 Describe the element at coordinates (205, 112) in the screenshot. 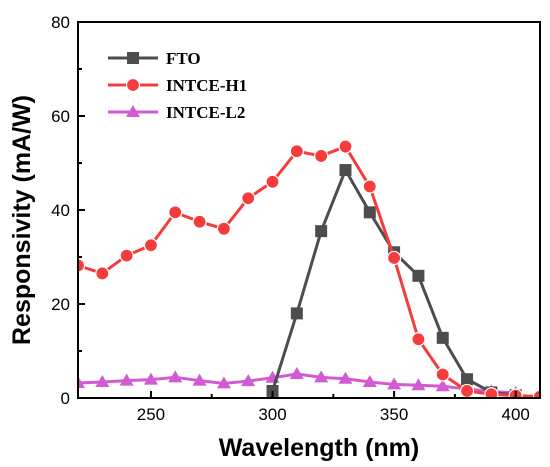

I see `legend-label: INTCE-L2` at that location.